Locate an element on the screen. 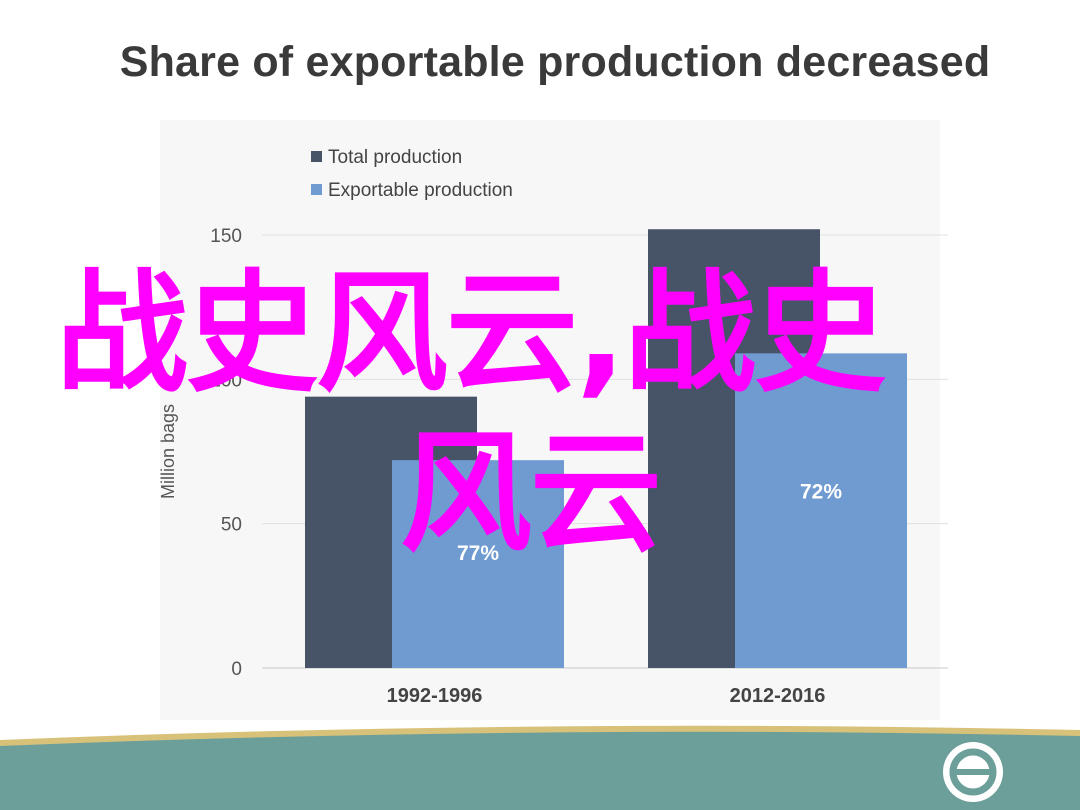 Image resolution: width=1080 pixels, height=810 pixels. slide-title: Share of exportable production decreased is located at coordinates (555, 62).